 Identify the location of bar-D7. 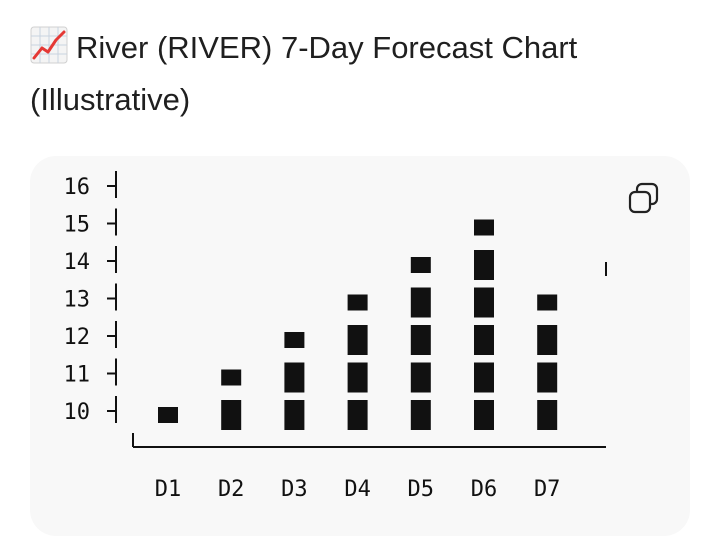
(547, 362).